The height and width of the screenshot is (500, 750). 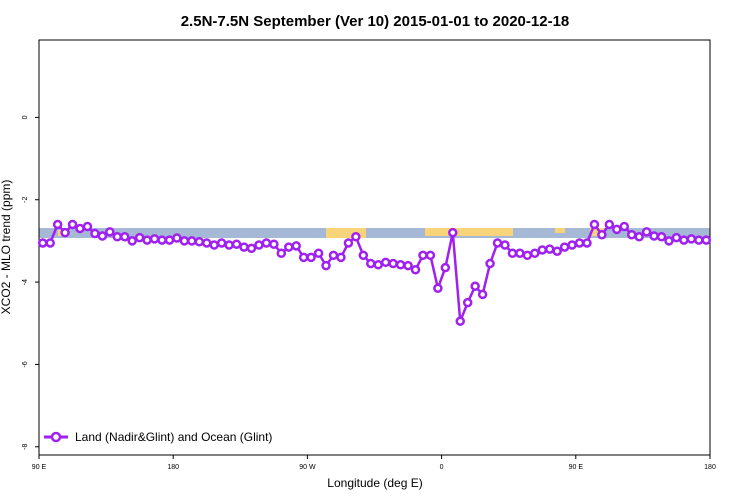 I want to click on y-tick-label: 0, so click(x=25, y=117).